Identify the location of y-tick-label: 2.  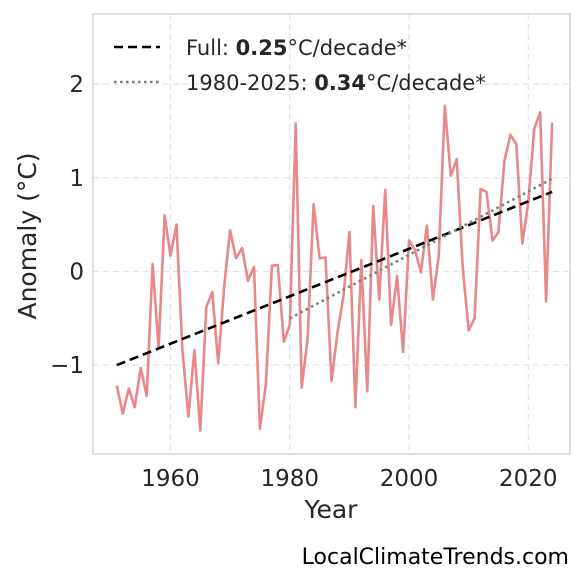
(76, 85).